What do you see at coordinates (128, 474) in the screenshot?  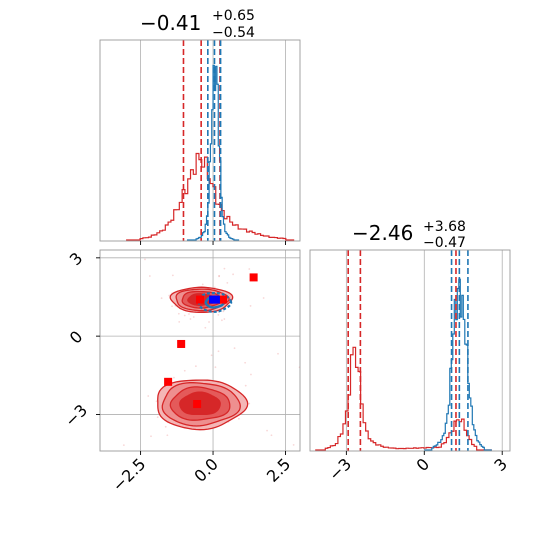 I see `x-tick-label: −2.5` at bounding box center [128, 474].